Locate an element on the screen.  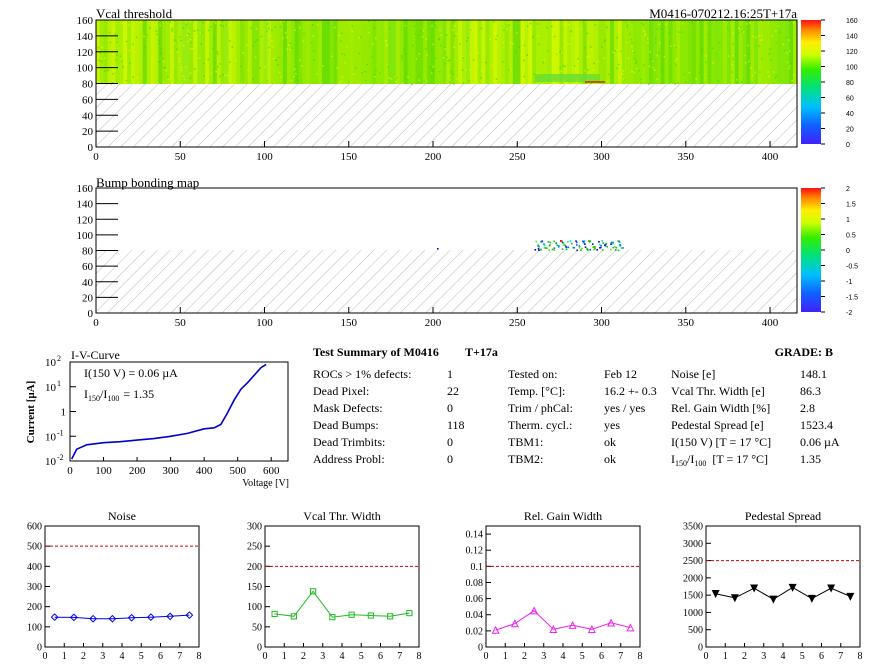
x-tick-label: 2 is located at coordinates (83, 656).